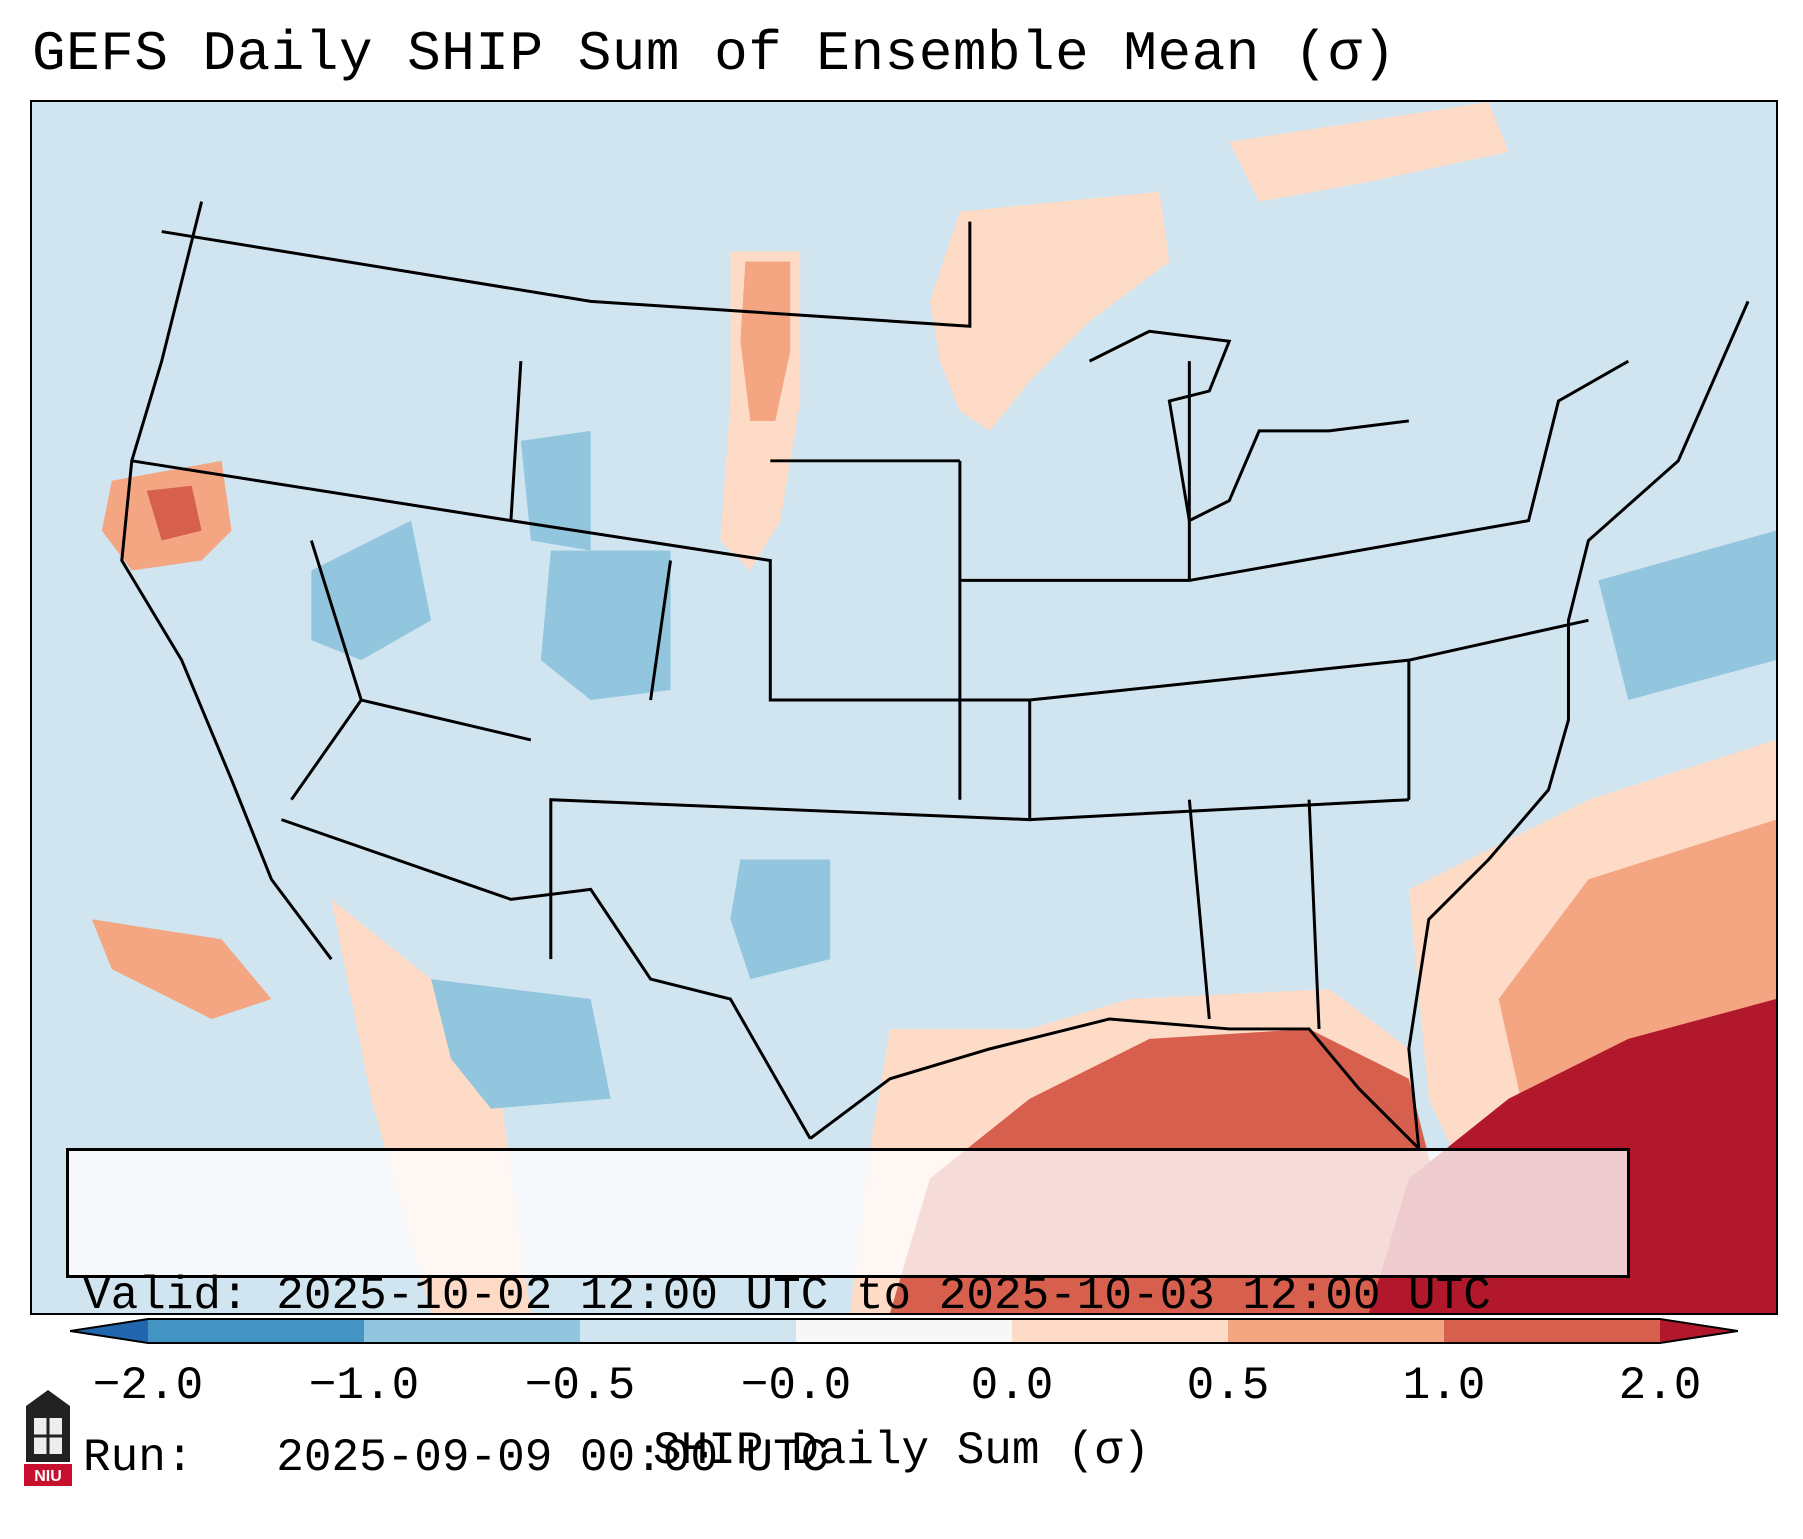  Describe the element at coordinates (1699, 1331) in the screenshot. I see `colorbar-extend-high` at that location.